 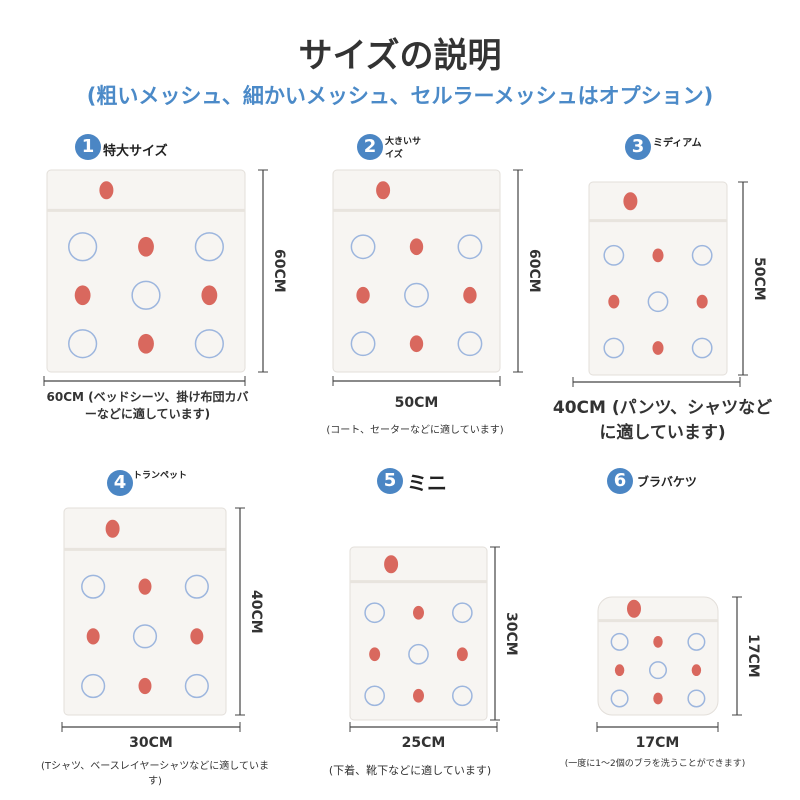 I want to click on title: サイズの説明, so click(x=400, y=56).